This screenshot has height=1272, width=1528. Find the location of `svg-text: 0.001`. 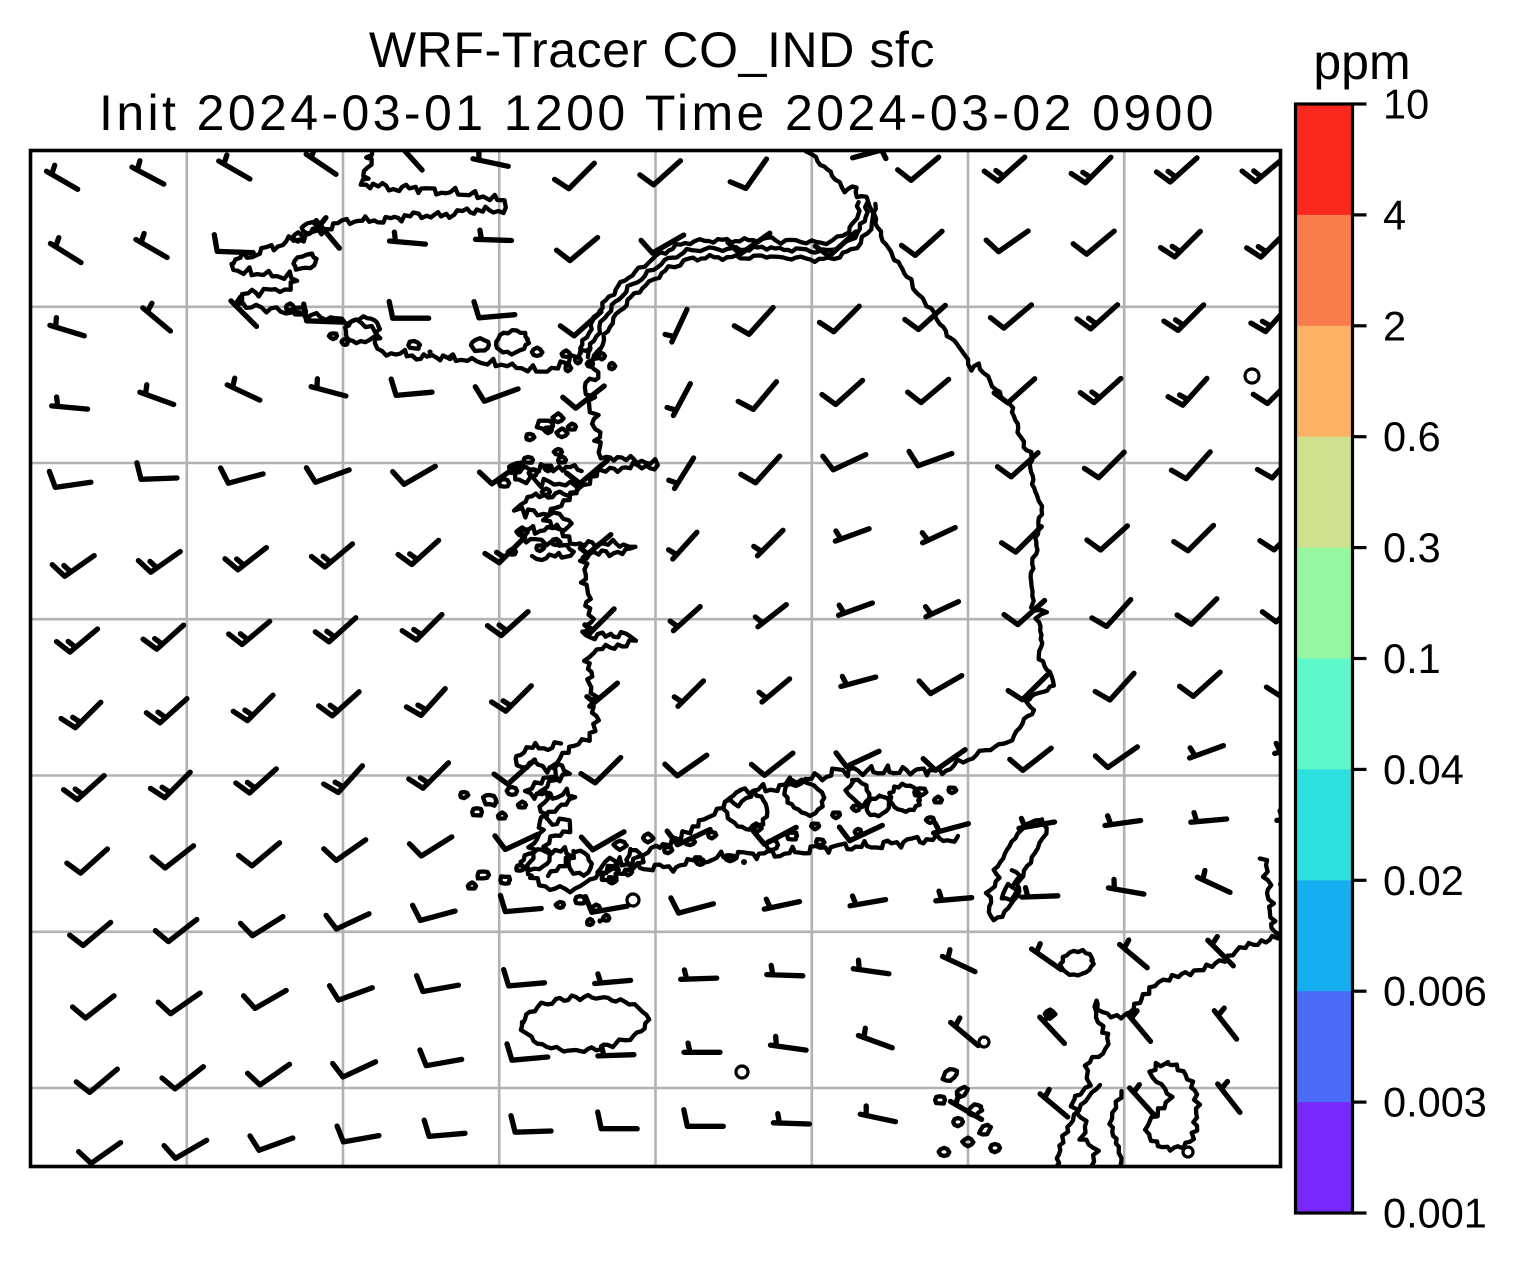

svg-text: 0.001 is located at coordinates (1435, 1213).